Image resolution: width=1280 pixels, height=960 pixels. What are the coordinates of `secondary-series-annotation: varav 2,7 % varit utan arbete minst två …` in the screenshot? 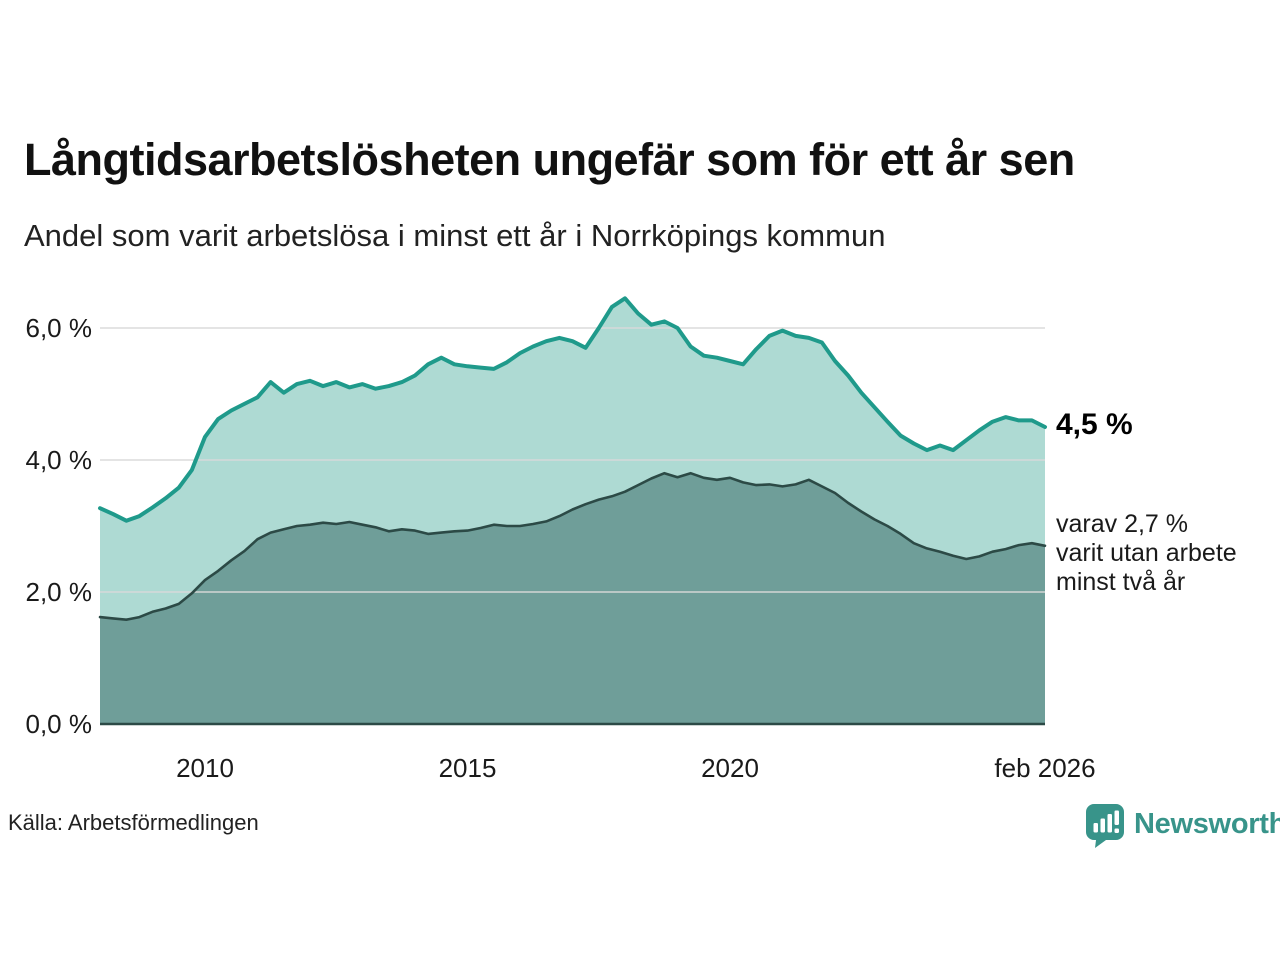 It's located at (1146, 553).